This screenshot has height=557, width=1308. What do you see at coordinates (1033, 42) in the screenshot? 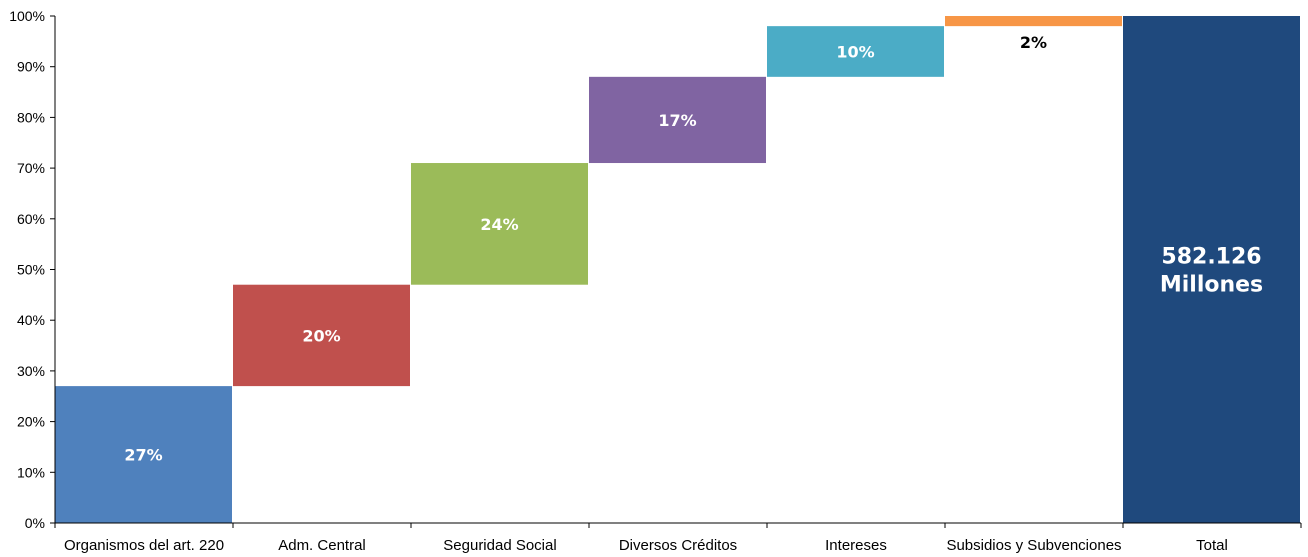
I see `data-label-subsidios-y-subvenciones: 2%` at bounding box center [1033, 42].